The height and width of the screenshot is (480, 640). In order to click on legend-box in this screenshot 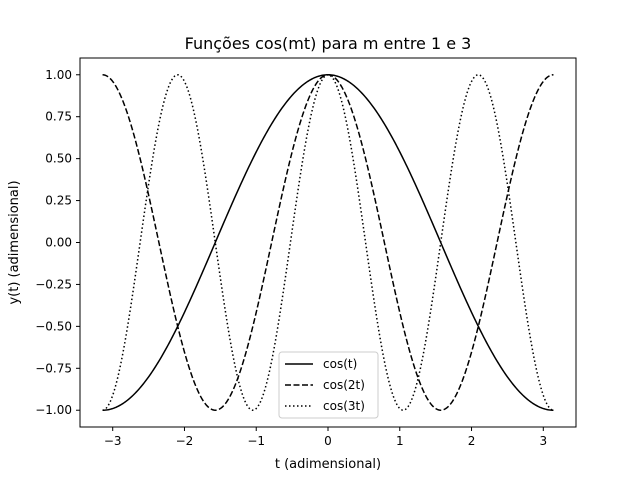, I will do `click(328, 385)`.